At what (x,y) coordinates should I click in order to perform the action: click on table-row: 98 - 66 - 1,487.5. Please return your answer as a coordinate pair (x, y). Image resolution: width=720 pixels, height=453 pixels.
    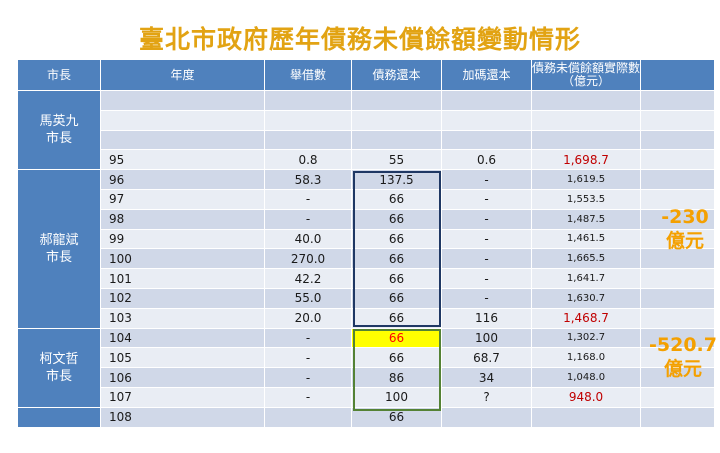
    Looking at the image, I should click on (367, 219).